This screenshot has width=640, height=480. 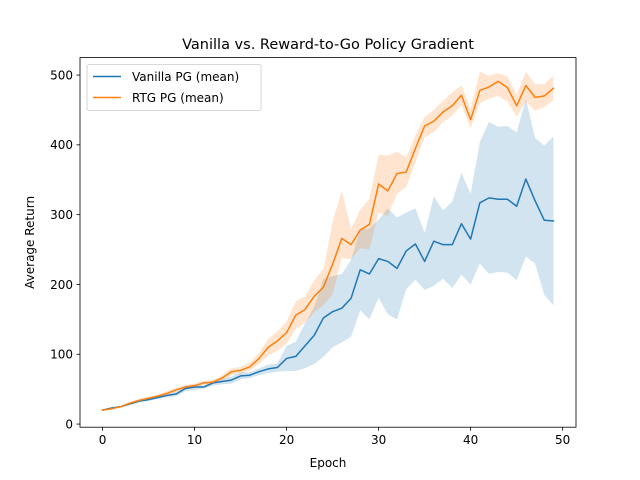 I want to click on y-axis-label: Average Return, so click(x=30, y=242).